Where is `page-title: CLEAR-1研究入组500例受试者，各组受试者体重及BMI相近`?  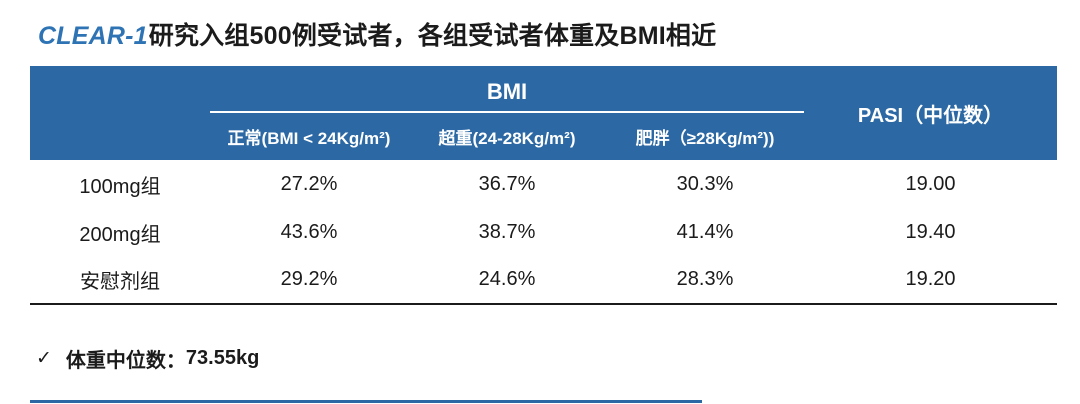
page-title: CLEAR-1研究入组500例受试者，各组受试者体重及BMI相近 is located at coordinates (377, 34).